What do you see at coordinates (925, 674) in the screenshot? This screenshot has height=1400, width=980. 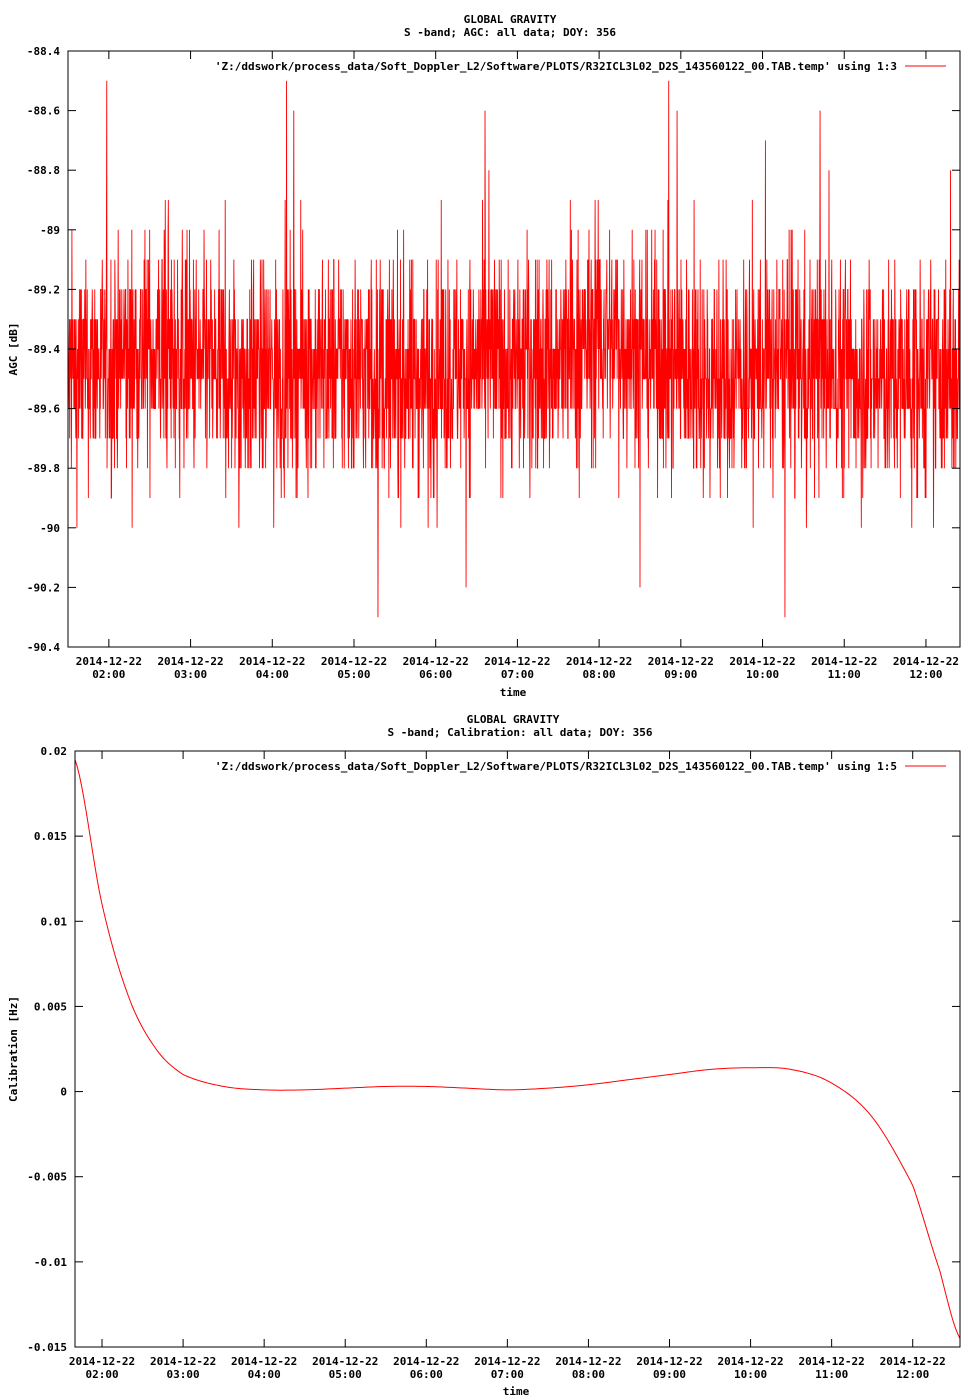 I see `agc-x-tick-time: 12:00` at bounding box center [925, 674].